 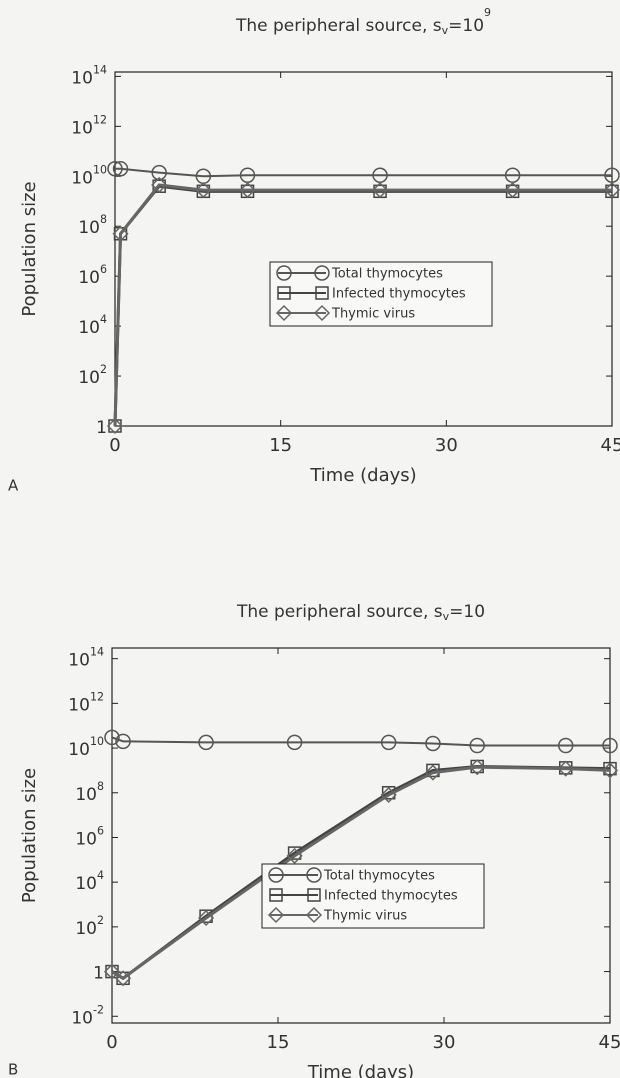 What do you see at coordinates (98, 1009) in the screenshot?
I see `tick-exponent: -2` at bounding box center [98, 1009].